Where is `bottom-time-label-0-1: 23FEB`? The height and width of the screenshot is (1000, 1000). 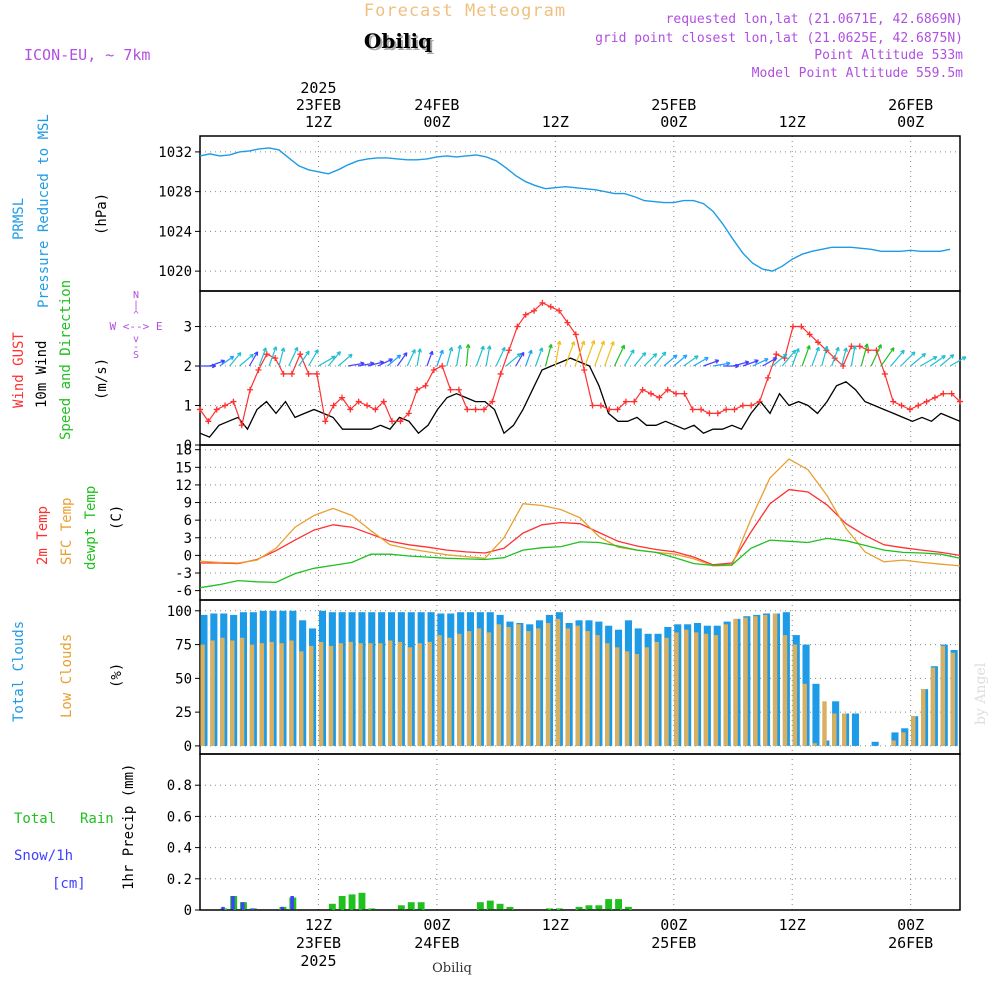
bottom-time-label-0-1: 23FEB is located at coordinates (318, 943).